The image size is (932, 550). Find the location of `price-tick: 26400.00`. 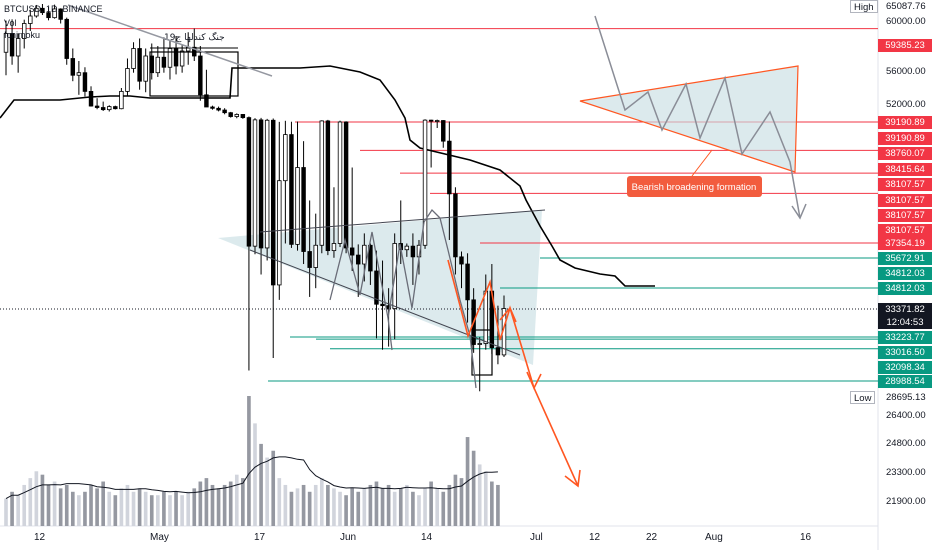

price-tick: 26400.00 is located at coordinates (906, 415).